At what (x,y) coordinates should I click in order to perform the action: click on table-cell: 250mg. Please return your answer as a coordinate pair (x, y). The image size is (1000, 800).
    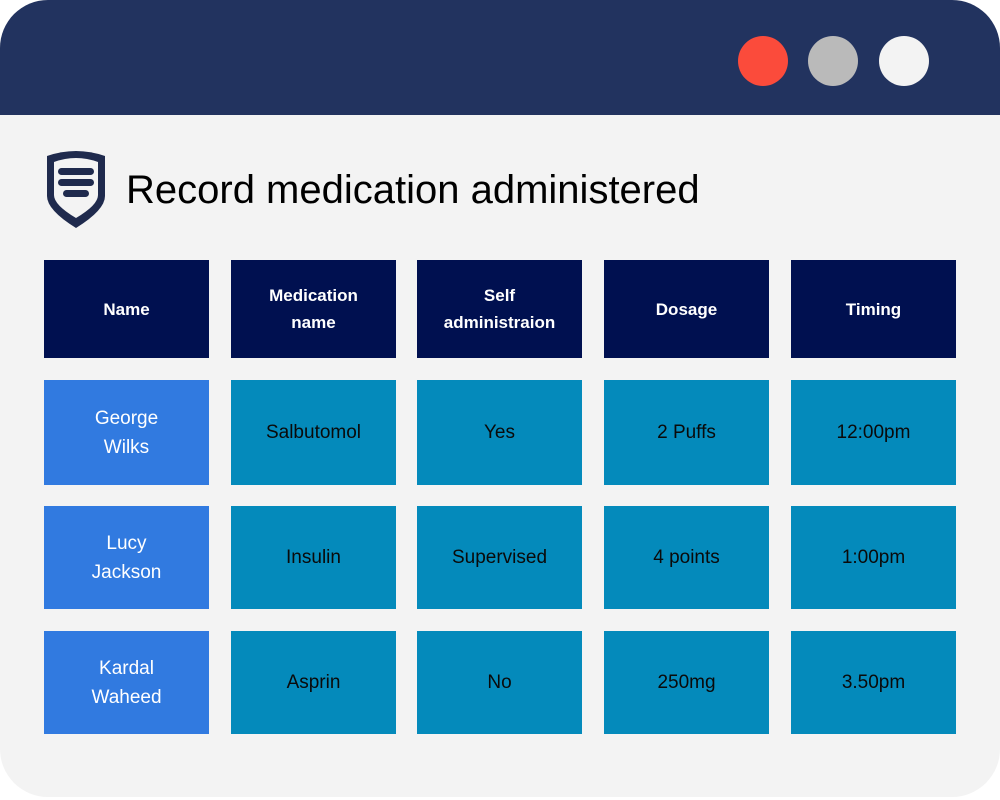
    Looking at the image, I should click on (686, 682).